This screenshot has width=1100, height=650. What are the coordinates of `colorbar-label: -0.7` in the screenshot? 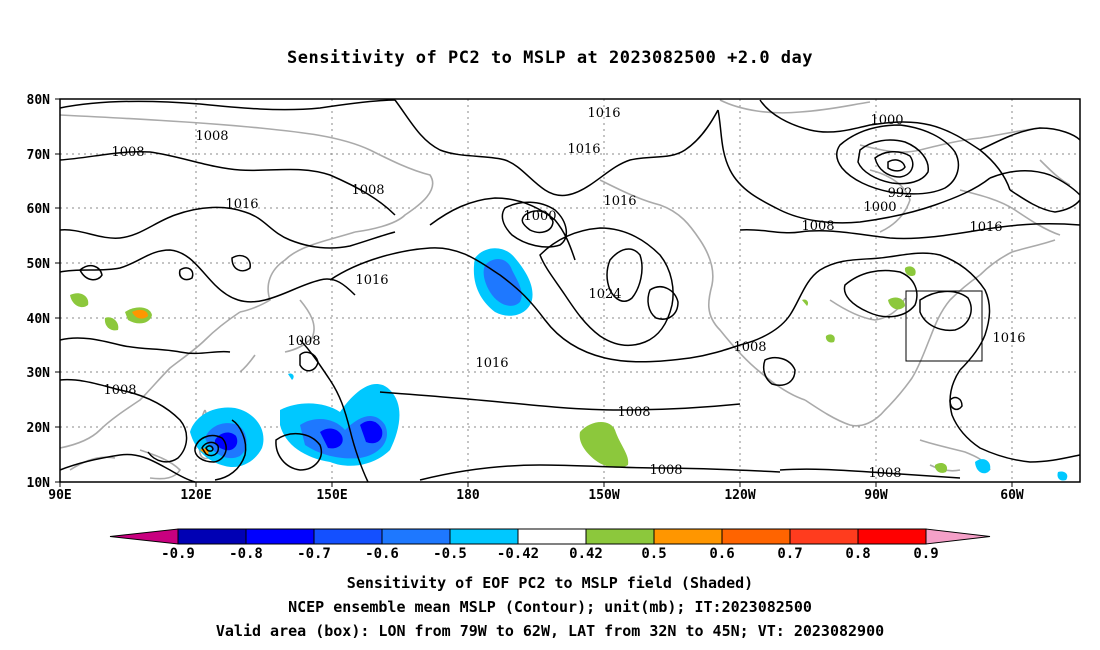 It's located at (314, 554).